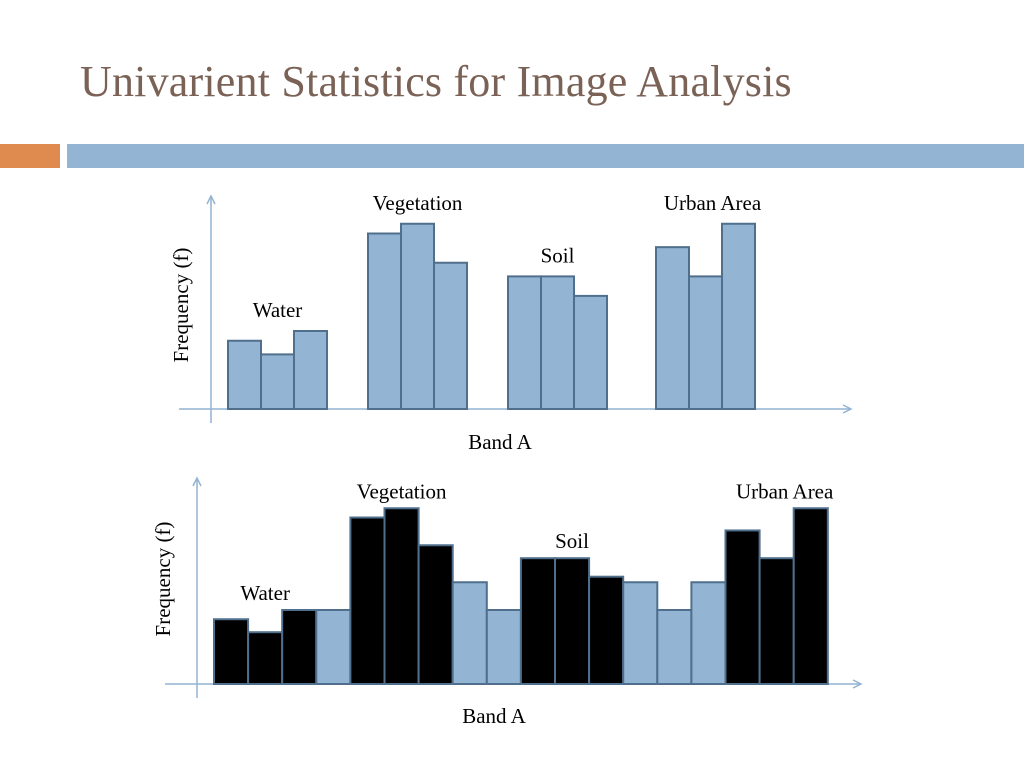 The height and width of the screenshot is (768, 1024). What do you see at coordinates (545, 156) in the screenshot?
I see `accent-bar-blue` at bounding box center [545, 156].